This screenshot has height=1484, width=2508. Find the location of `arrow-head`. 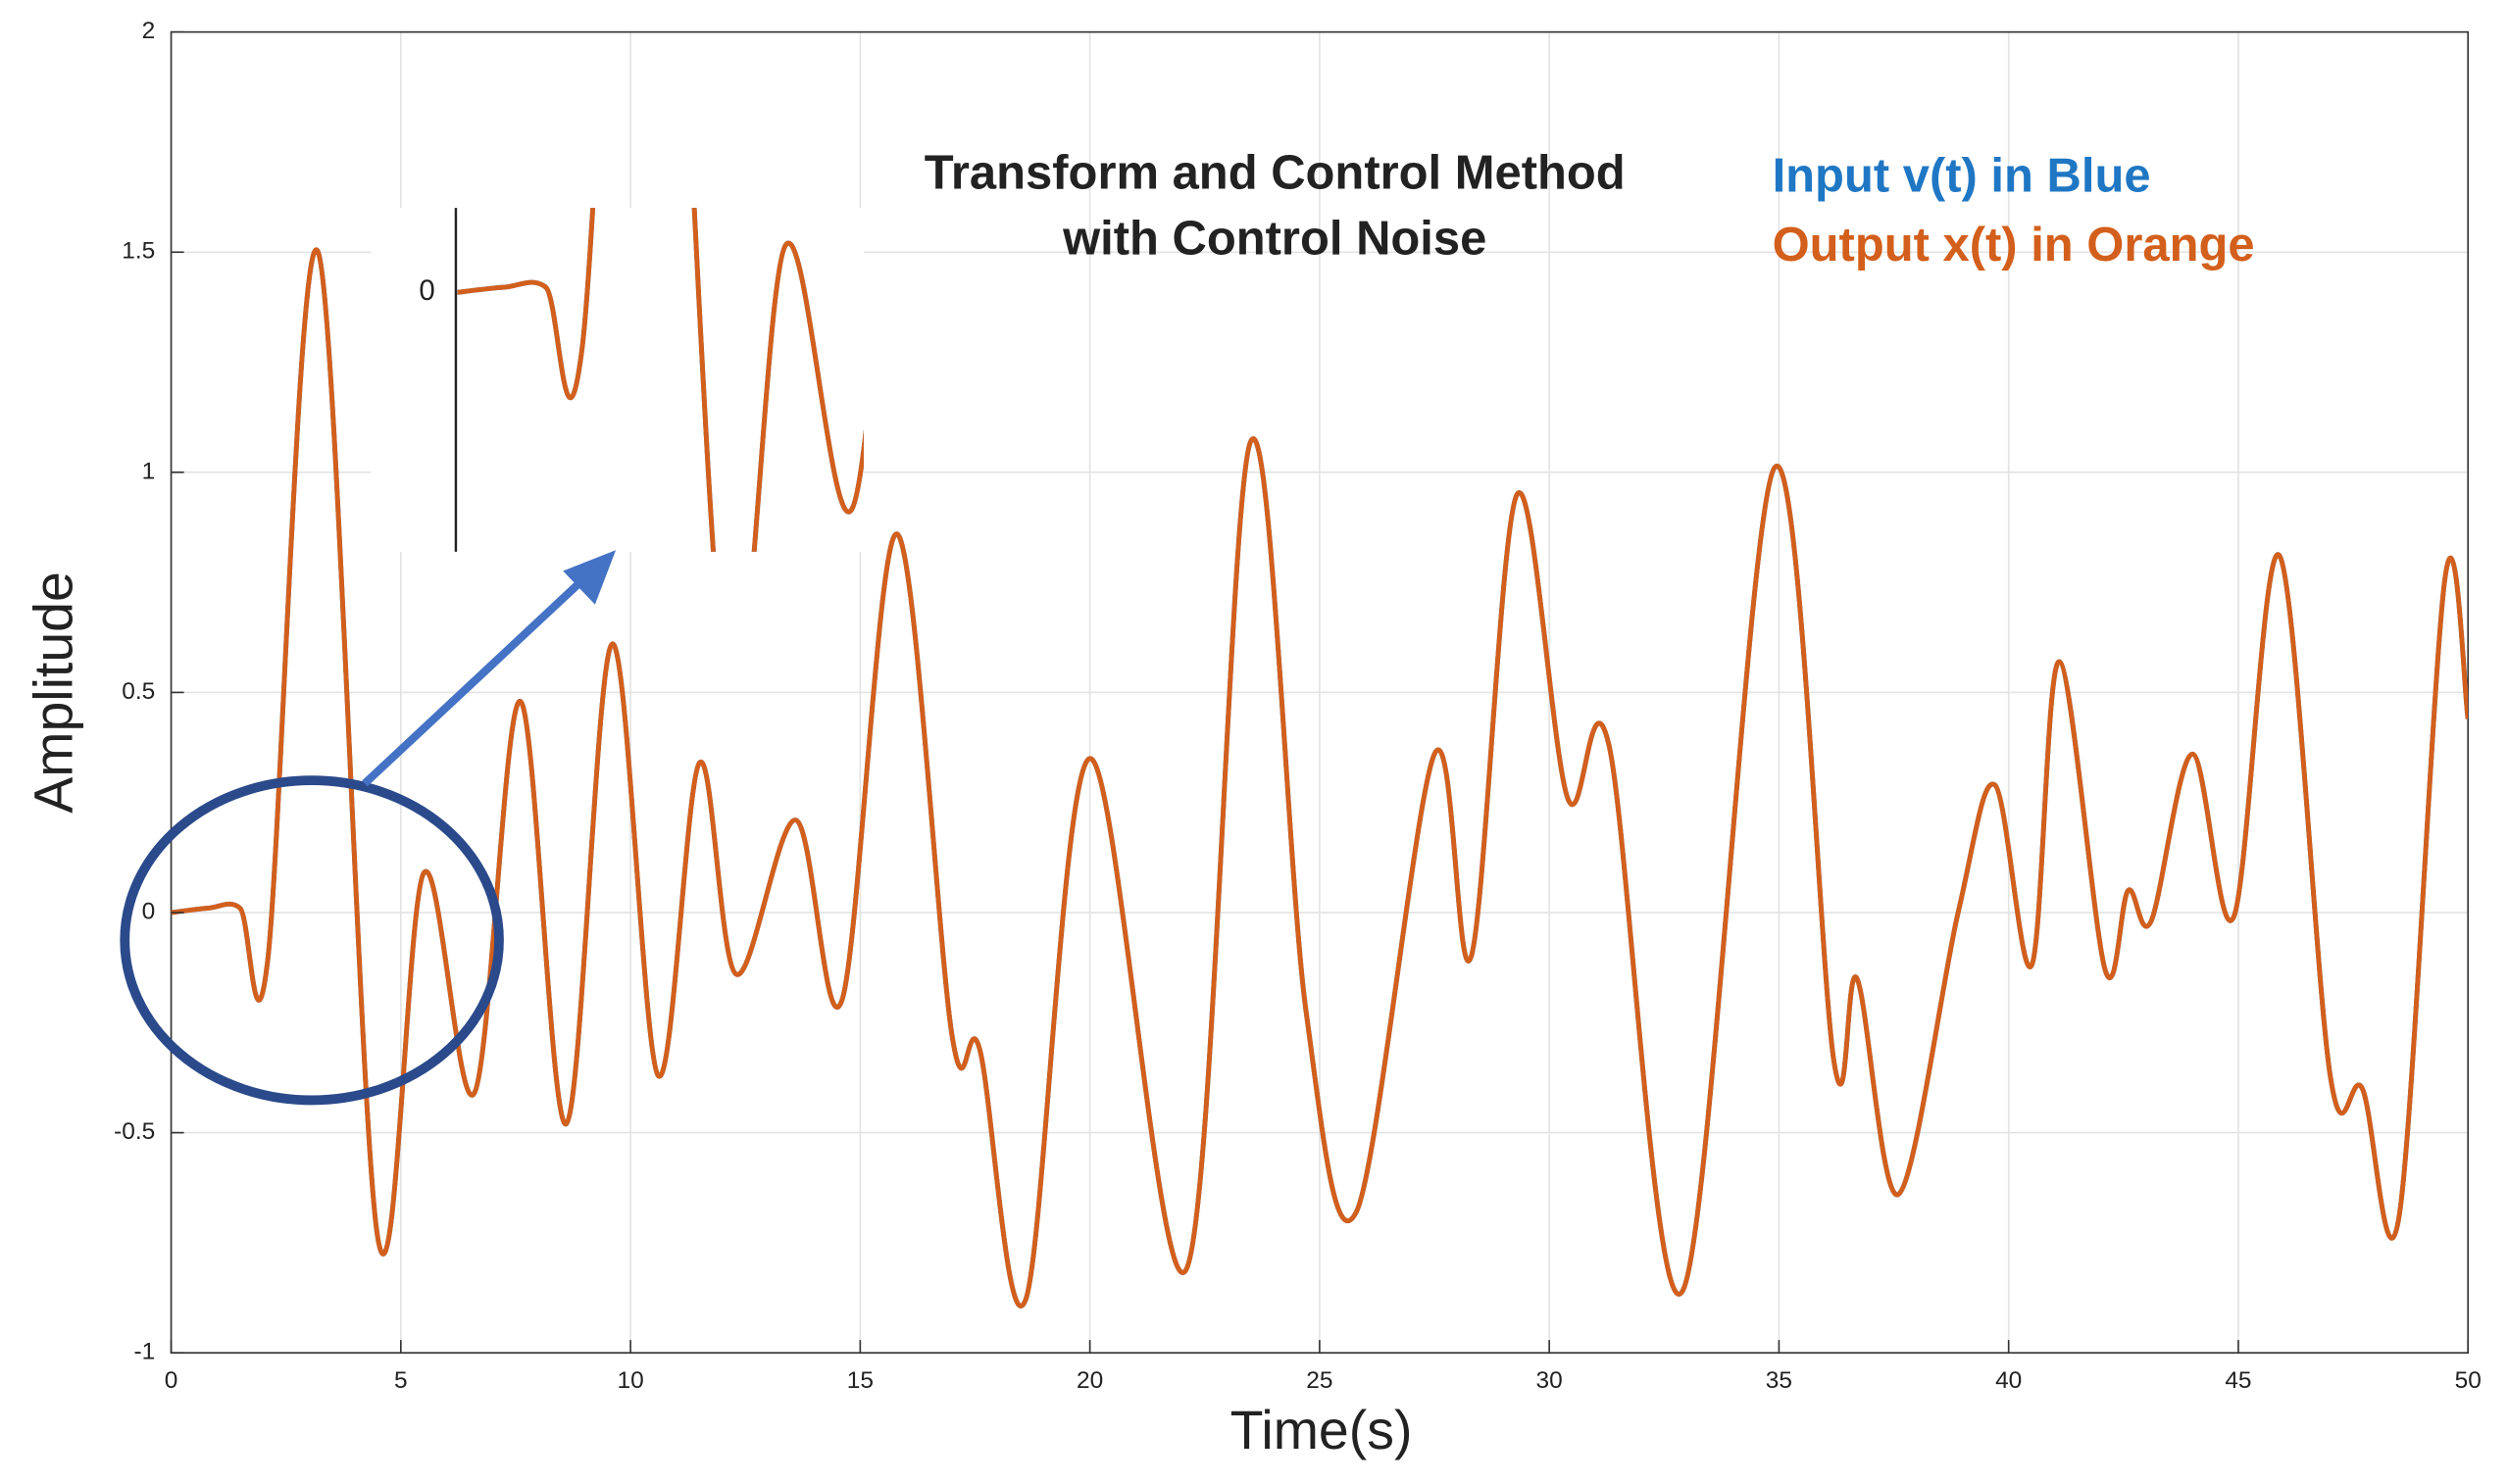

arrow-head is located at coordinates (590, 578).